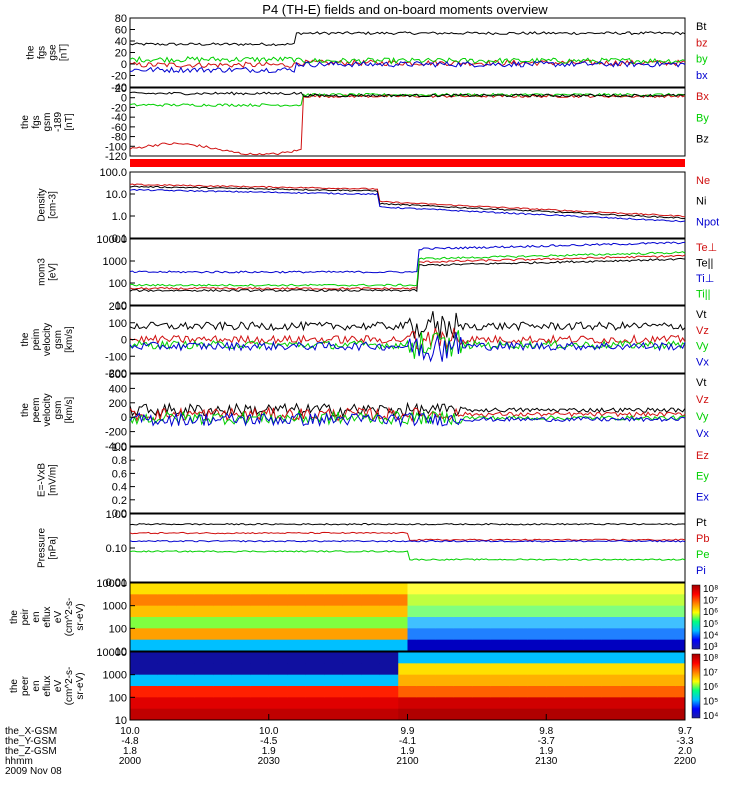 This screenshot has width=750, height=800. I want to click on x-tick-label: -3.3, so click(685, 741).